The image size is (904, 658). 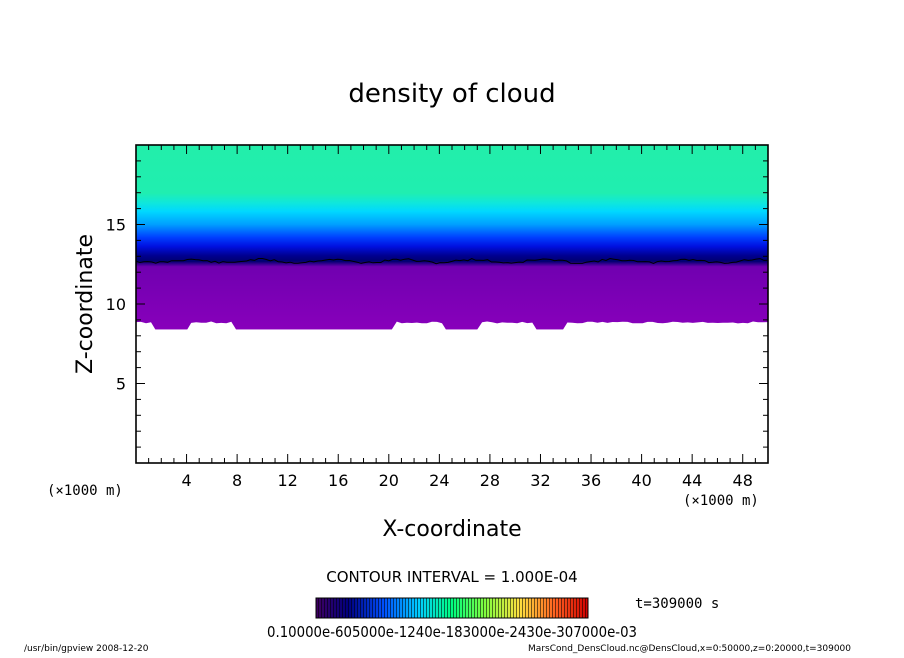 What do you see at coordinates (451, 529) in the screenshot?
I see `x-axis-label: X-coordinate` at bounding box center [451, 529].